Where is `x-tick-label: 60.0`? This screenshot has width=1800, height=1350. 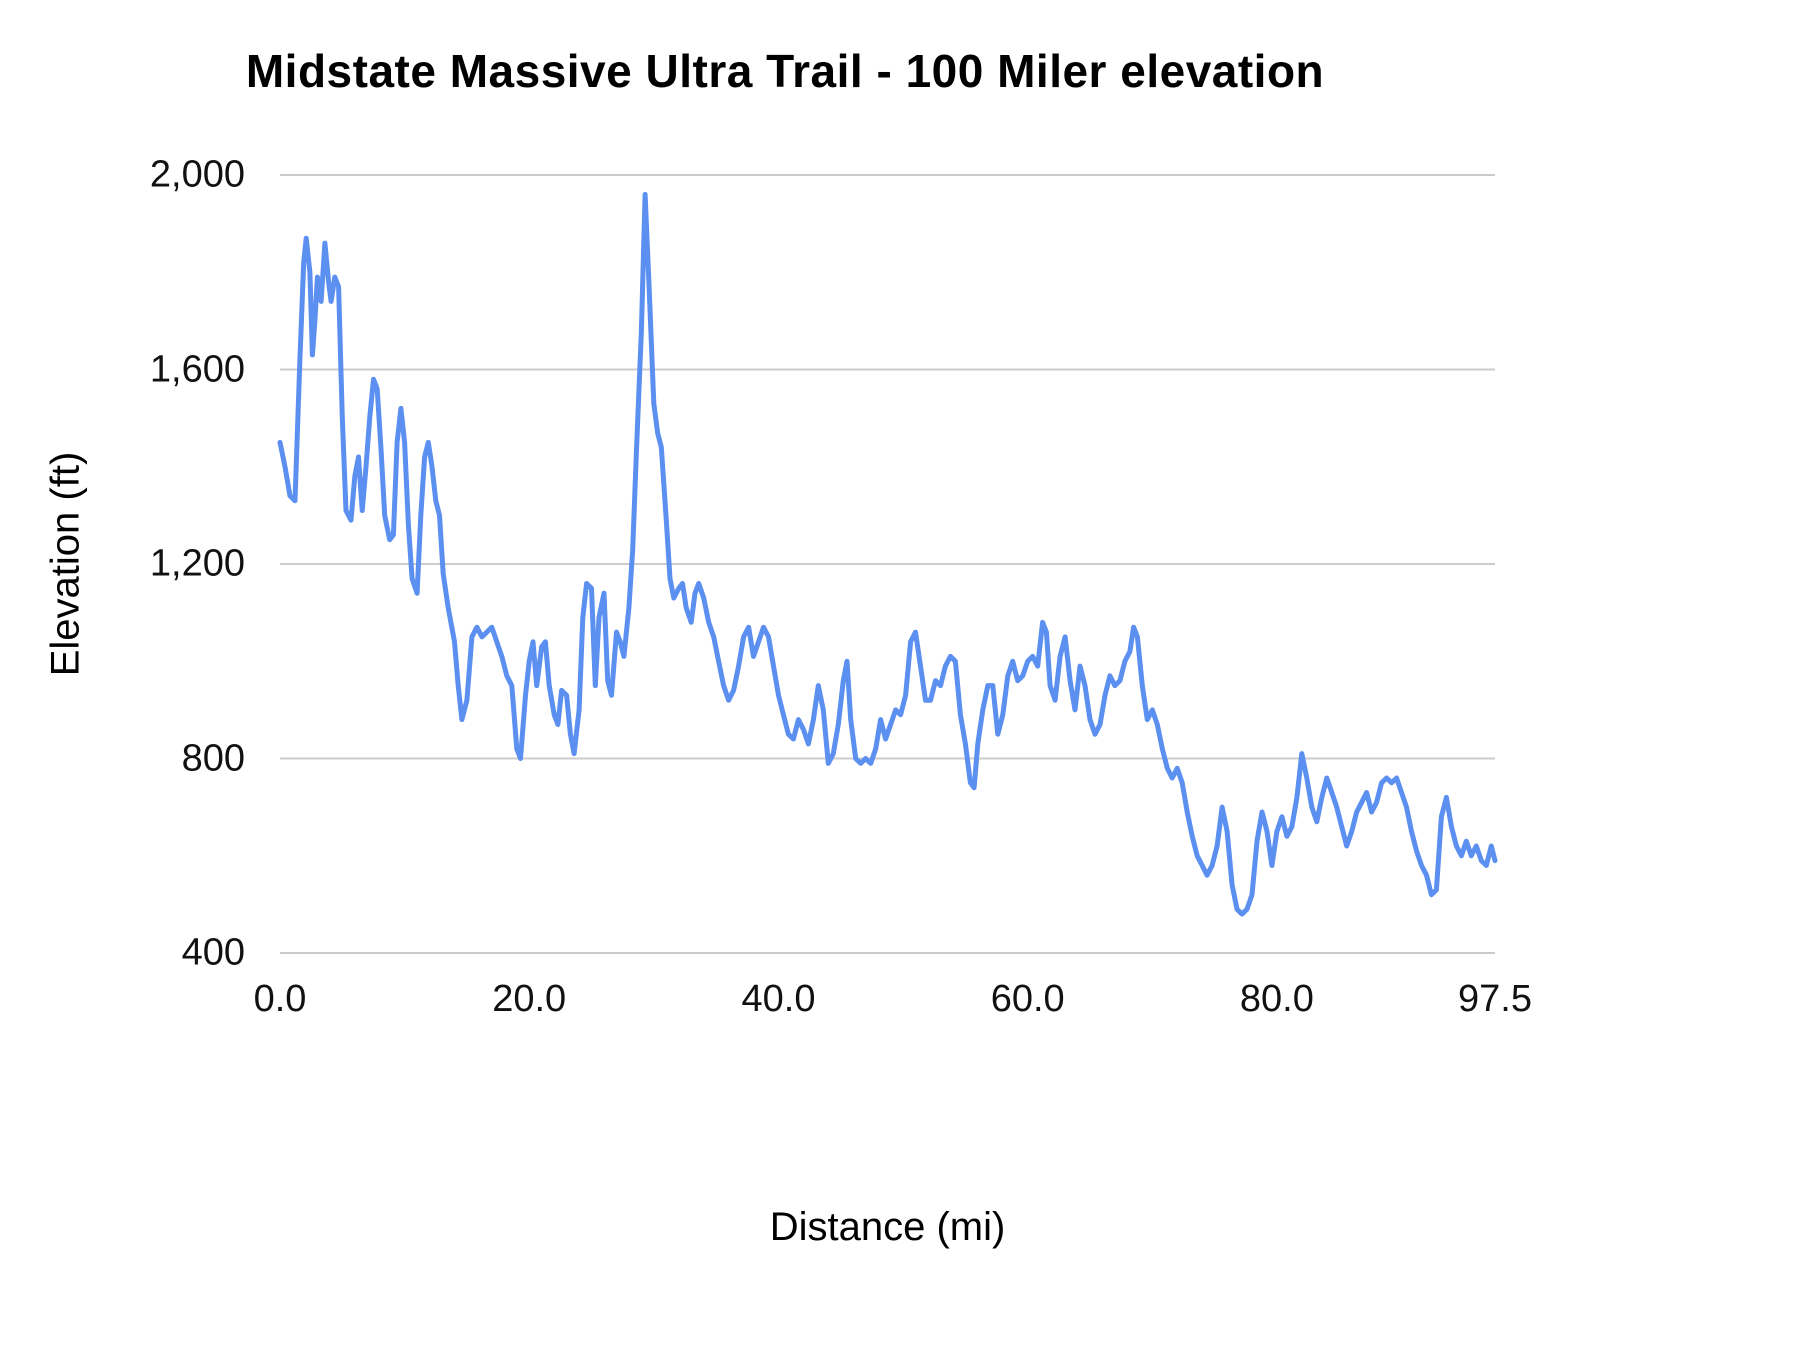 x-tick-label: 60.0 is located at coordinates (1027, 999).